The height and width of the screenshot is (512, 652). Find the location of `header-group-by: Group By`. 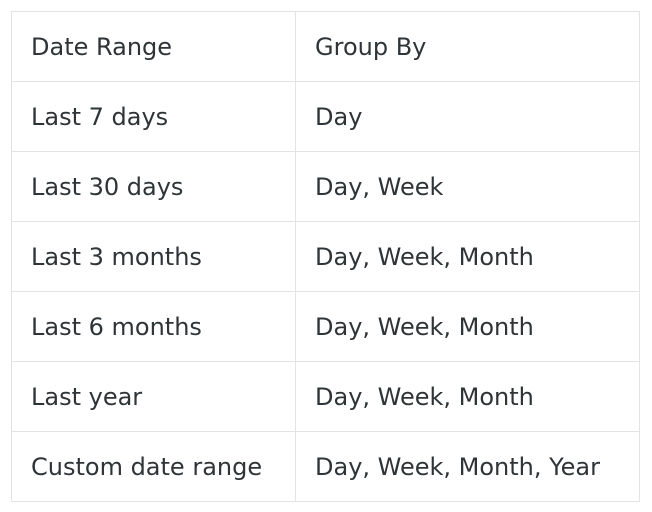

header-group-by: Group By is located at coordinates (467, 46).